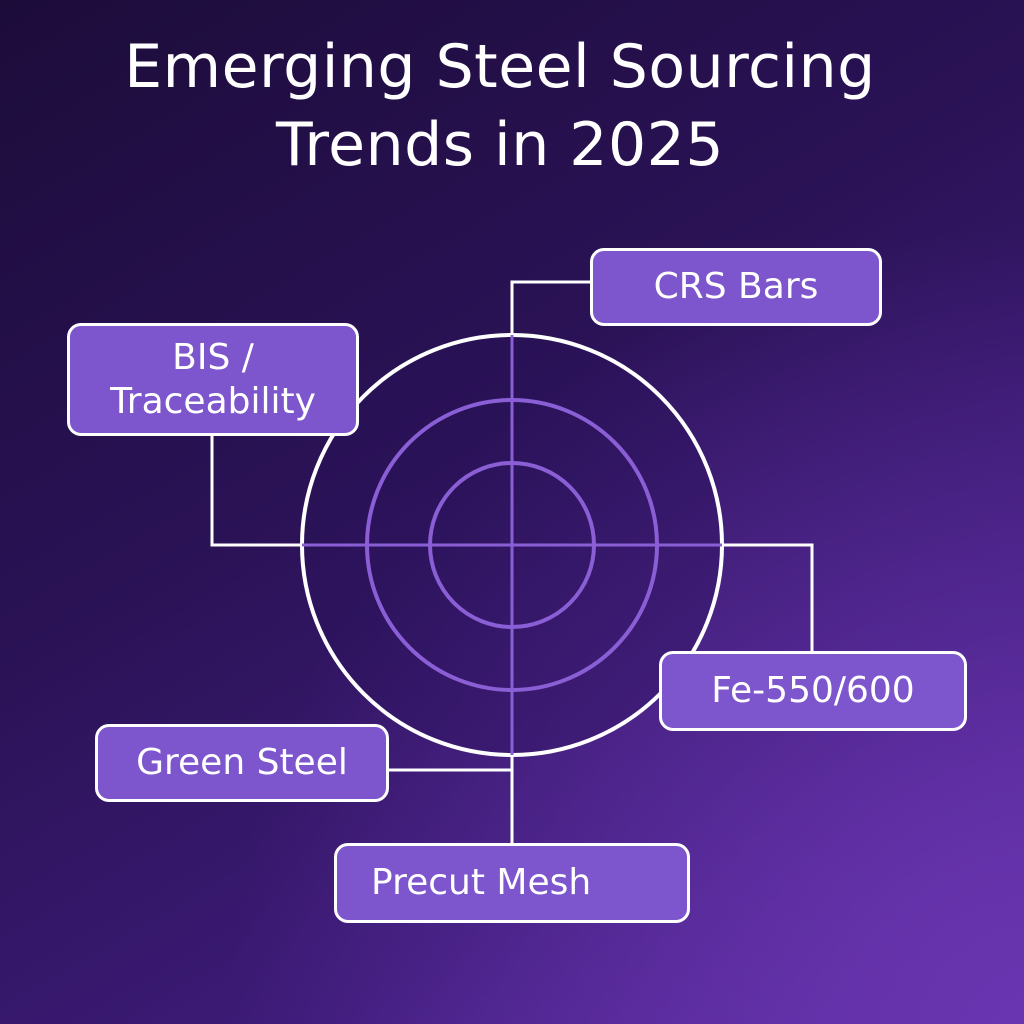  I want to click on label-fe-550-600: Fe-550/600, so click(813, 691).